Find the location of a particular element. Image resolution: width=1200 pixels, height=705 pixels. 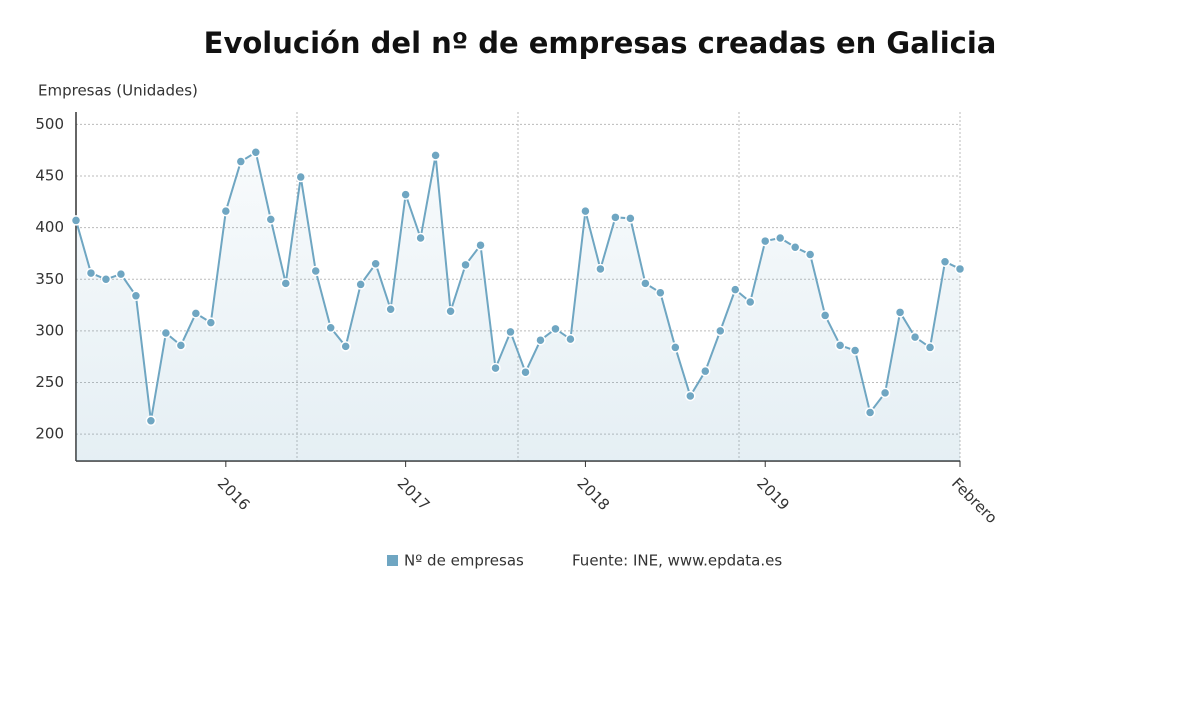

y-tick-label: 400 is located at coordinates (49, 227).